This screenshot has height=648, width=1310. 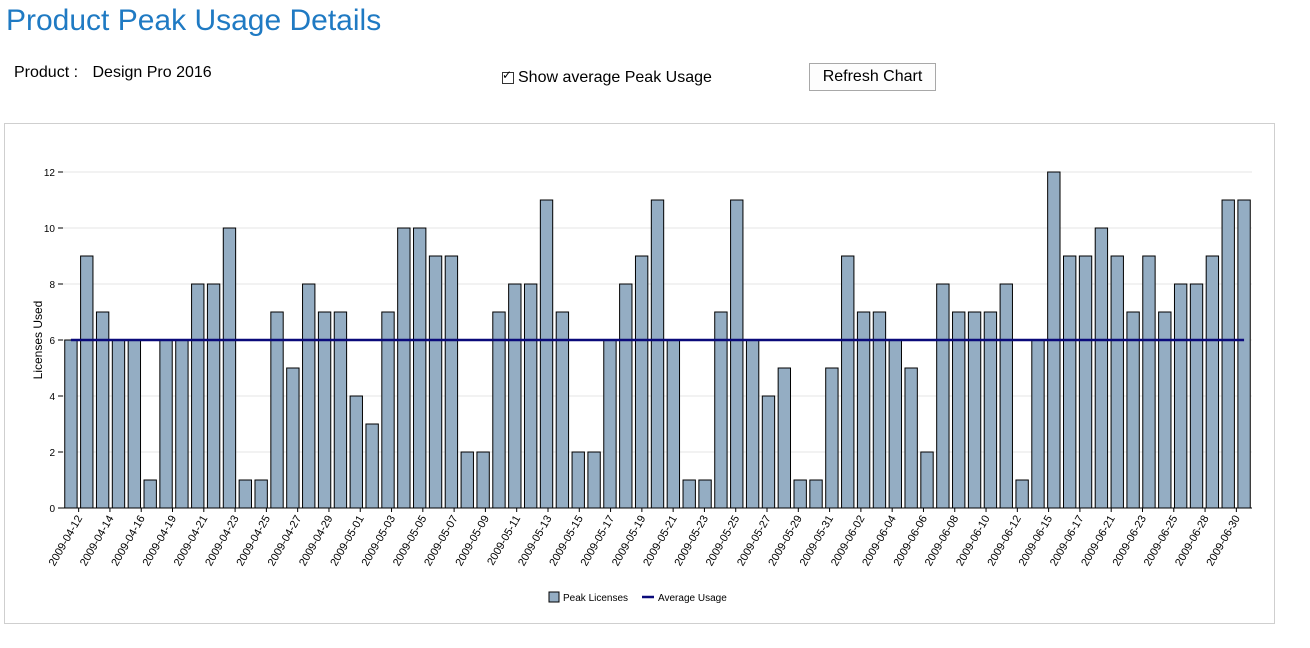 I want to click on y-tick-label: 4, so click(x=52, y=397).